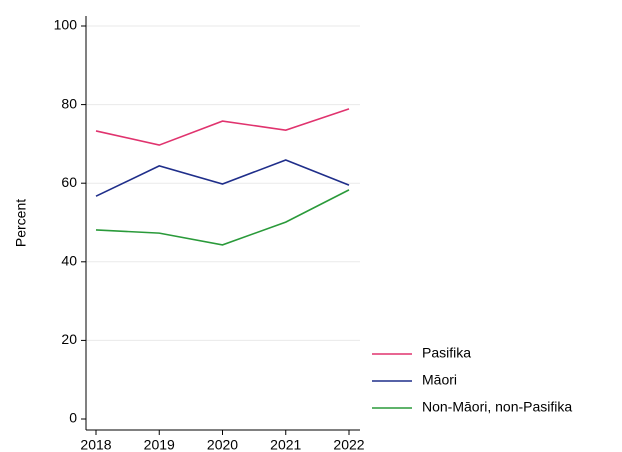  Describe the element at coordinates (69, 339) in the screenshot. I see `y-tick-label: 20` at that location.